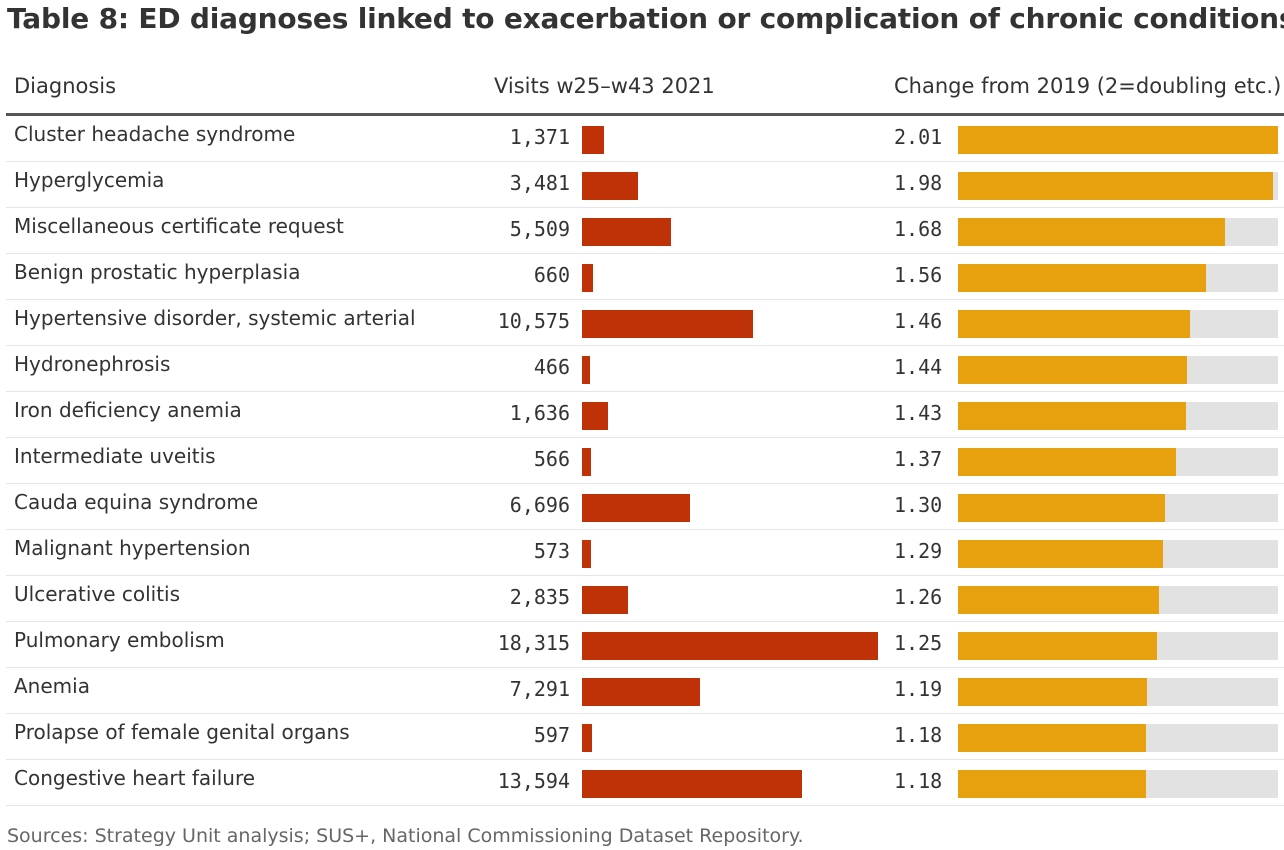 The height and width of the screenshot is (850, 1284). What do you see at coordinates (918, 275) in the screenshot?
I see `change-value: 1.56` at bounding box center [918, 275].